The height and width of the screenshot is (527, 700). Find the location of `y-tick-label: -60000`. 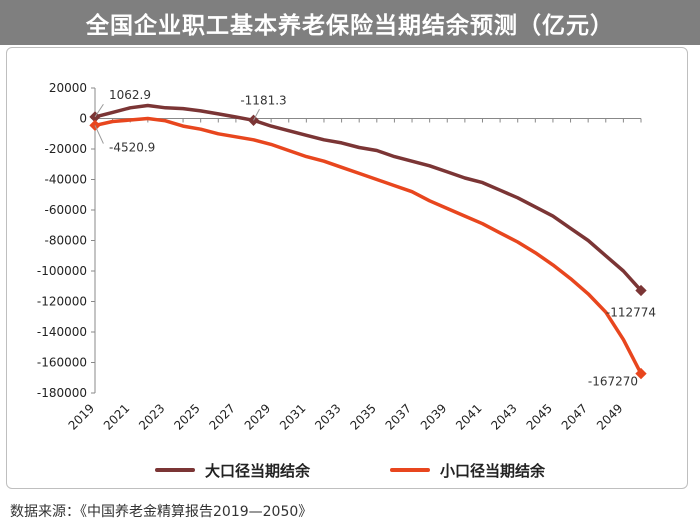

y-tick-label: -60000 is located at coordinates (65, 210).